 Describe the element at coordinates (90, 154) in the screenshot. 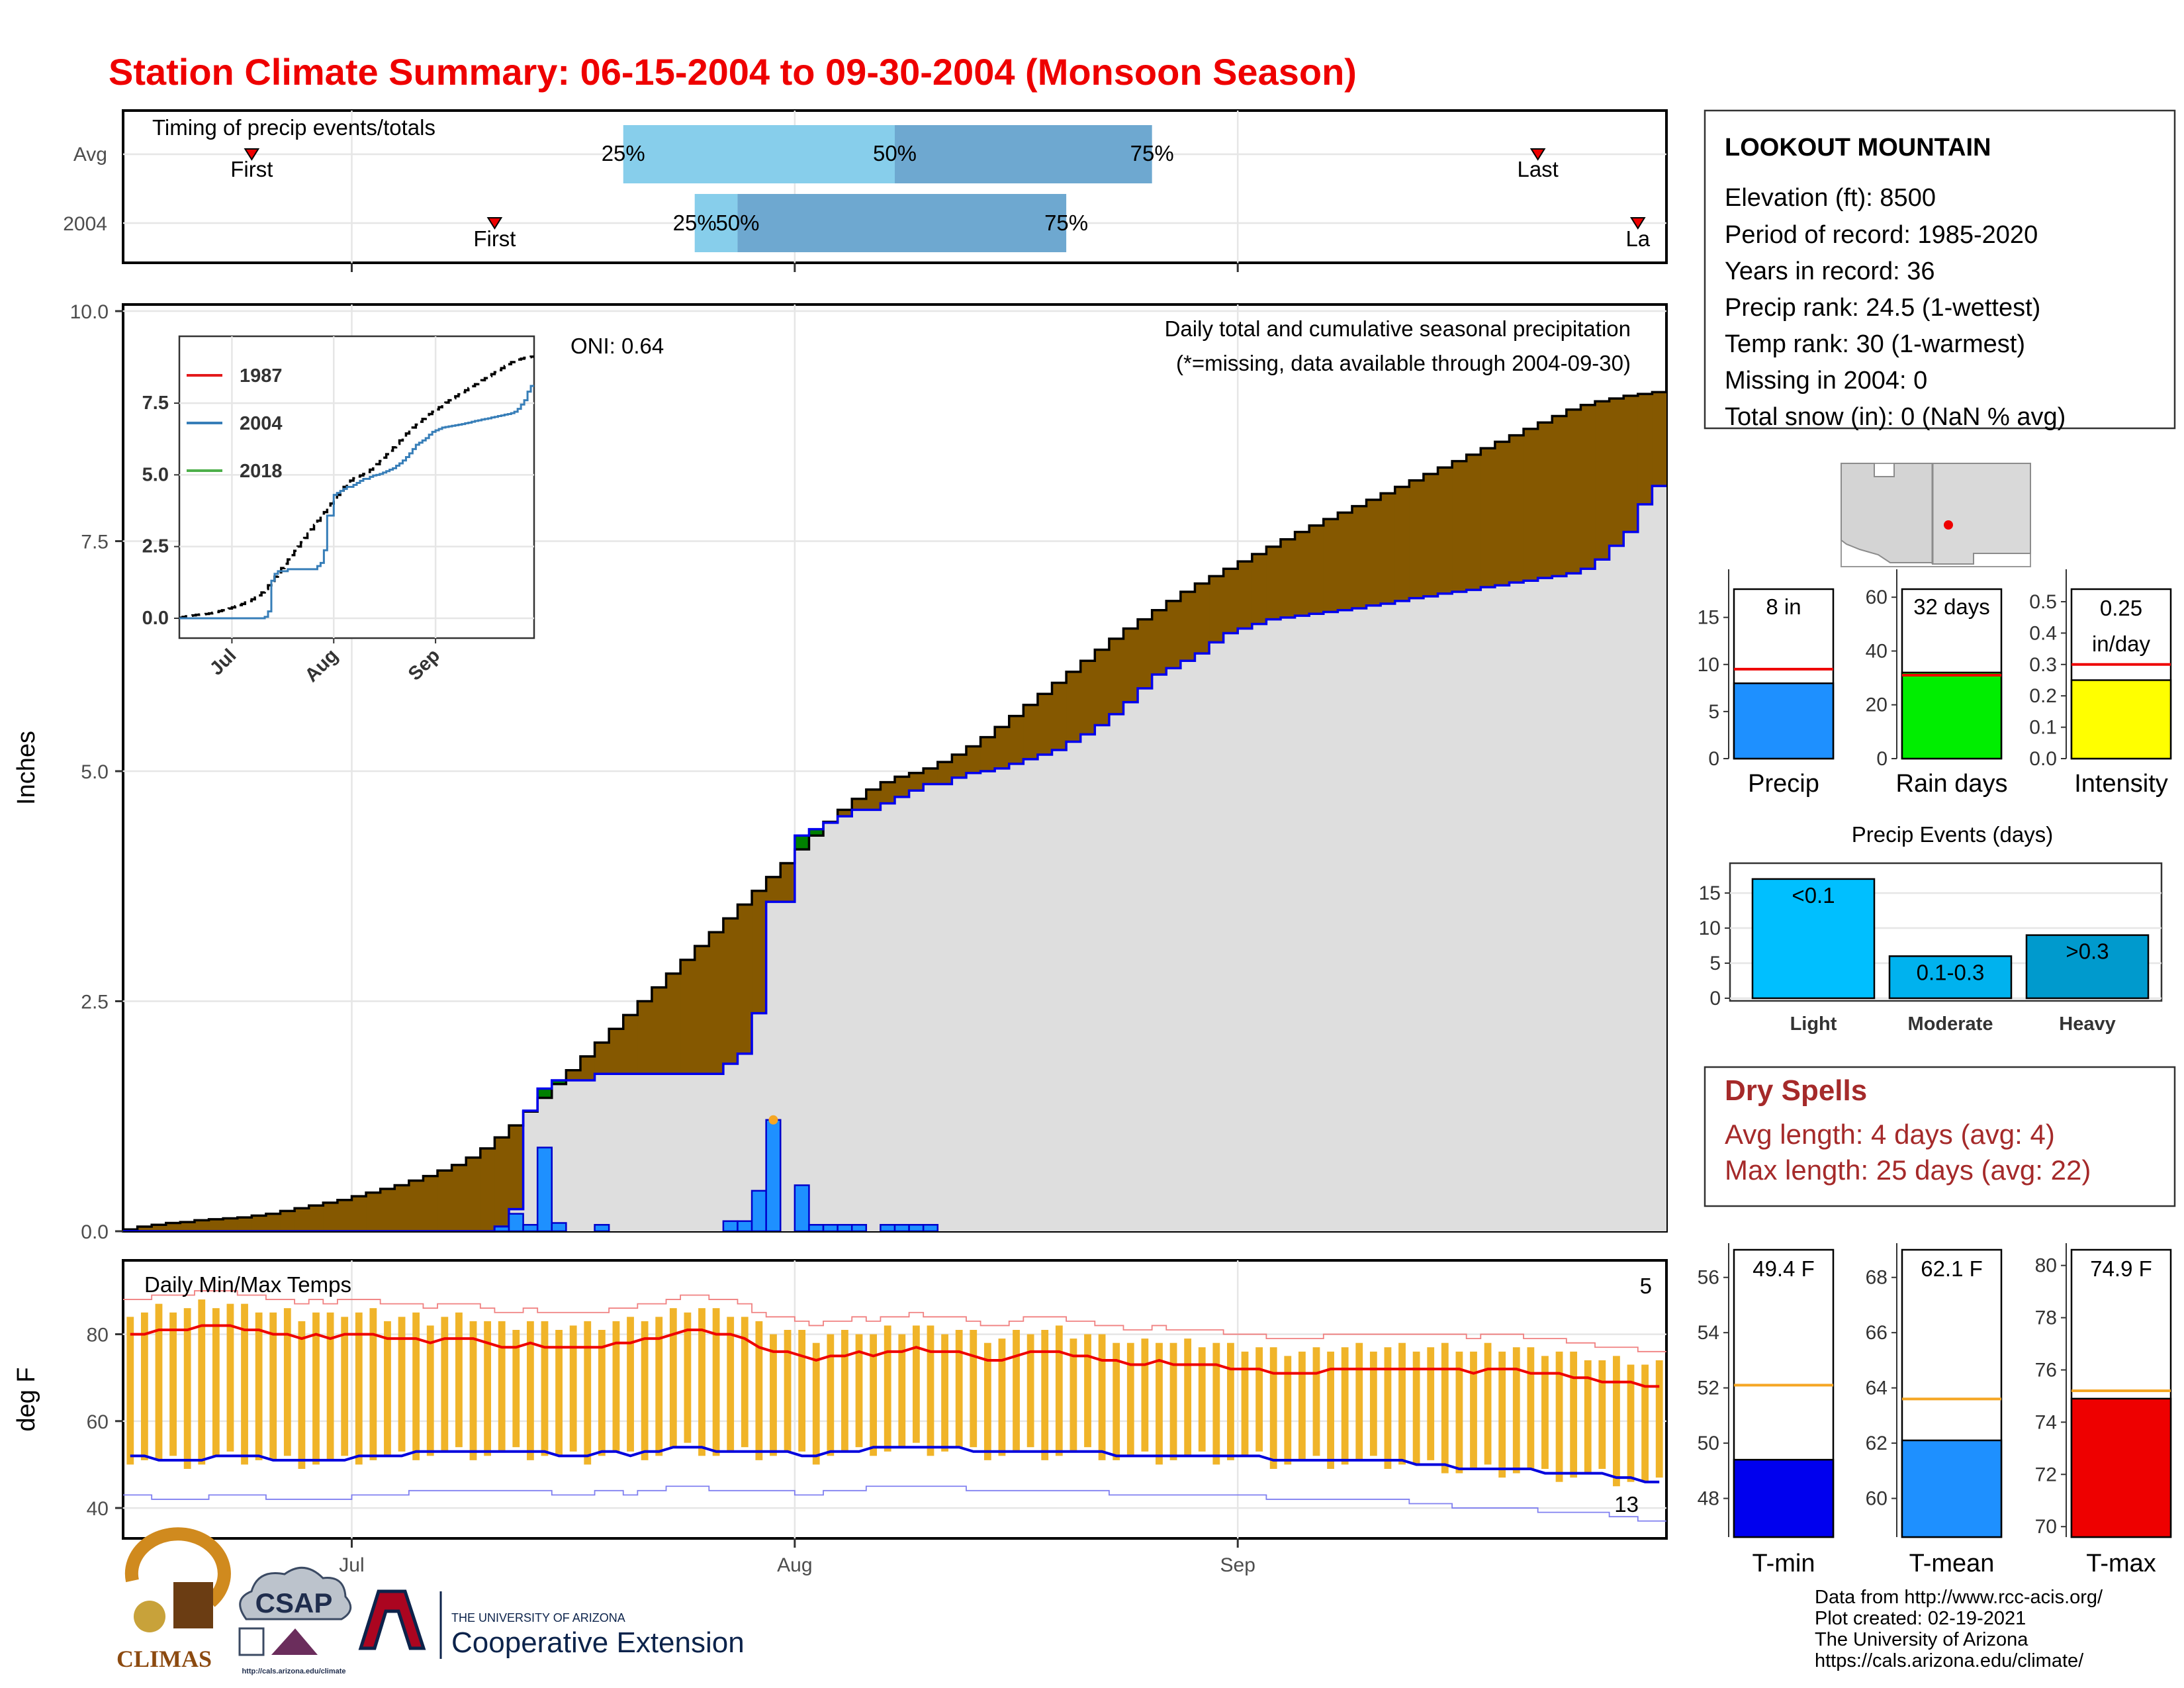

I see `timing-row-label-avg: Avg` at that location.